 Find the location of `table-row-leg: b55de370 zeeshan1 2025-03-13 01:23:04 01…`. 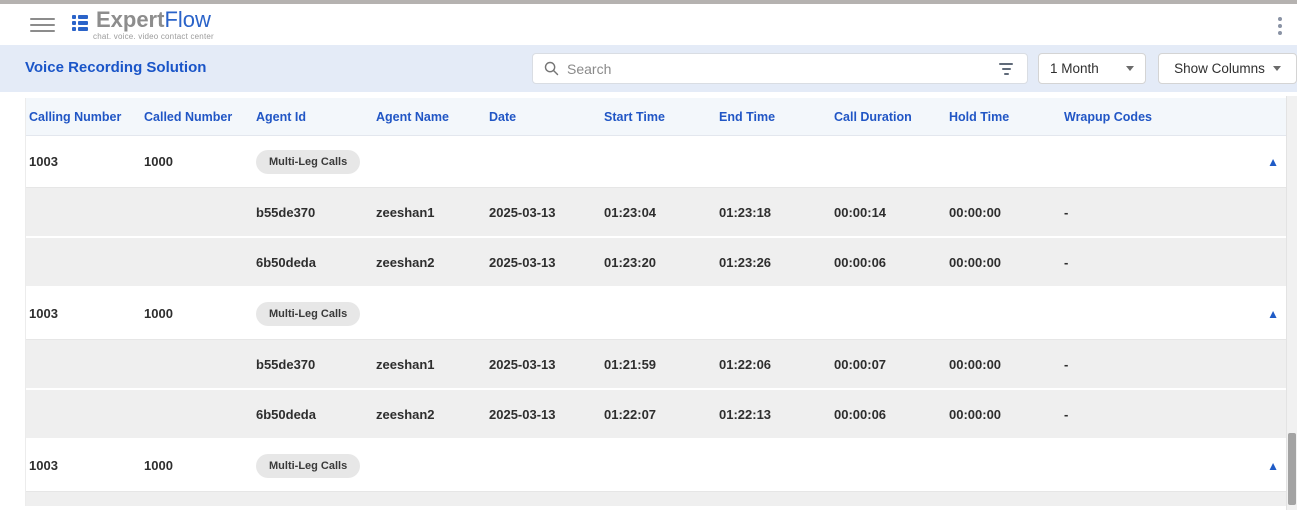

table-row-leg: b55de370 zeeshan1 2025-03-13 01:23:04 01… is located at coordinates (656, 213).